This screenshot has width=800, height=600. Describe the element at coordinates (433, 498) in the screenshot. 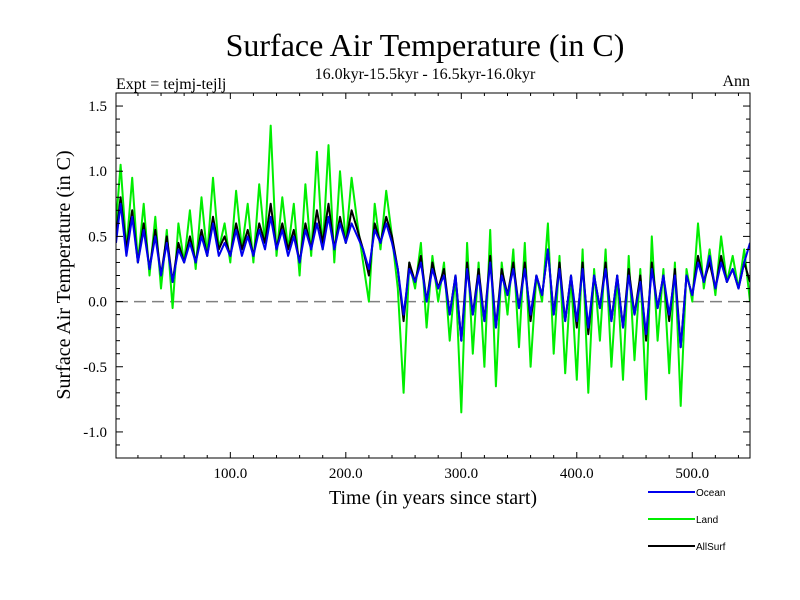

I see `x-axis-label: Time (in years since start)` at that location.